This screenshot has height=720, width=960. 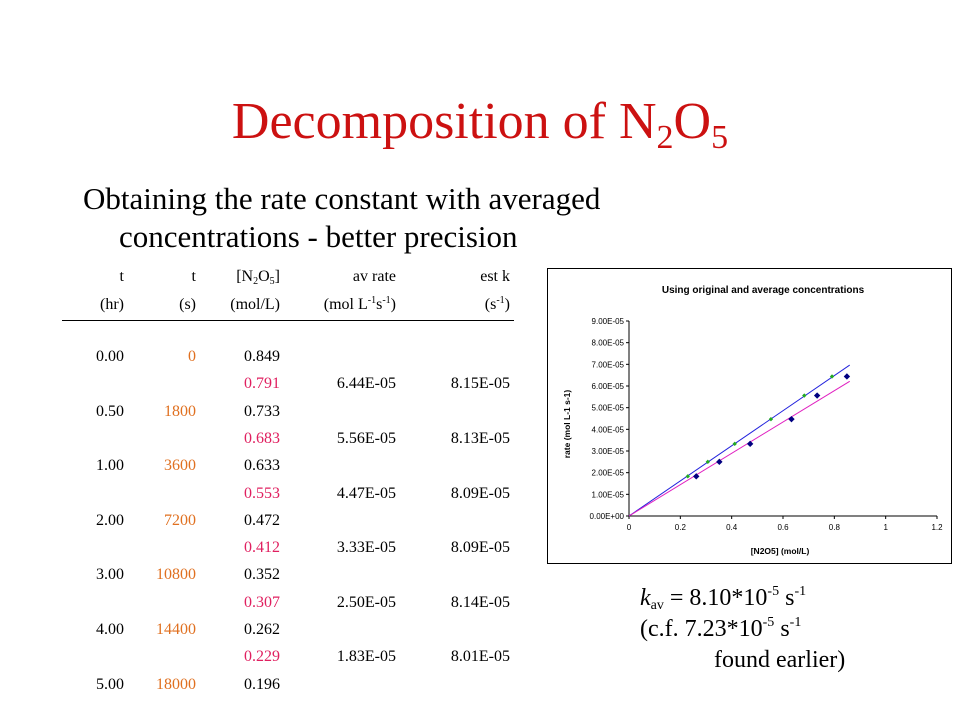 I want to click on table-cell-avg-conc: 0.791, so click(x=262, y=384).